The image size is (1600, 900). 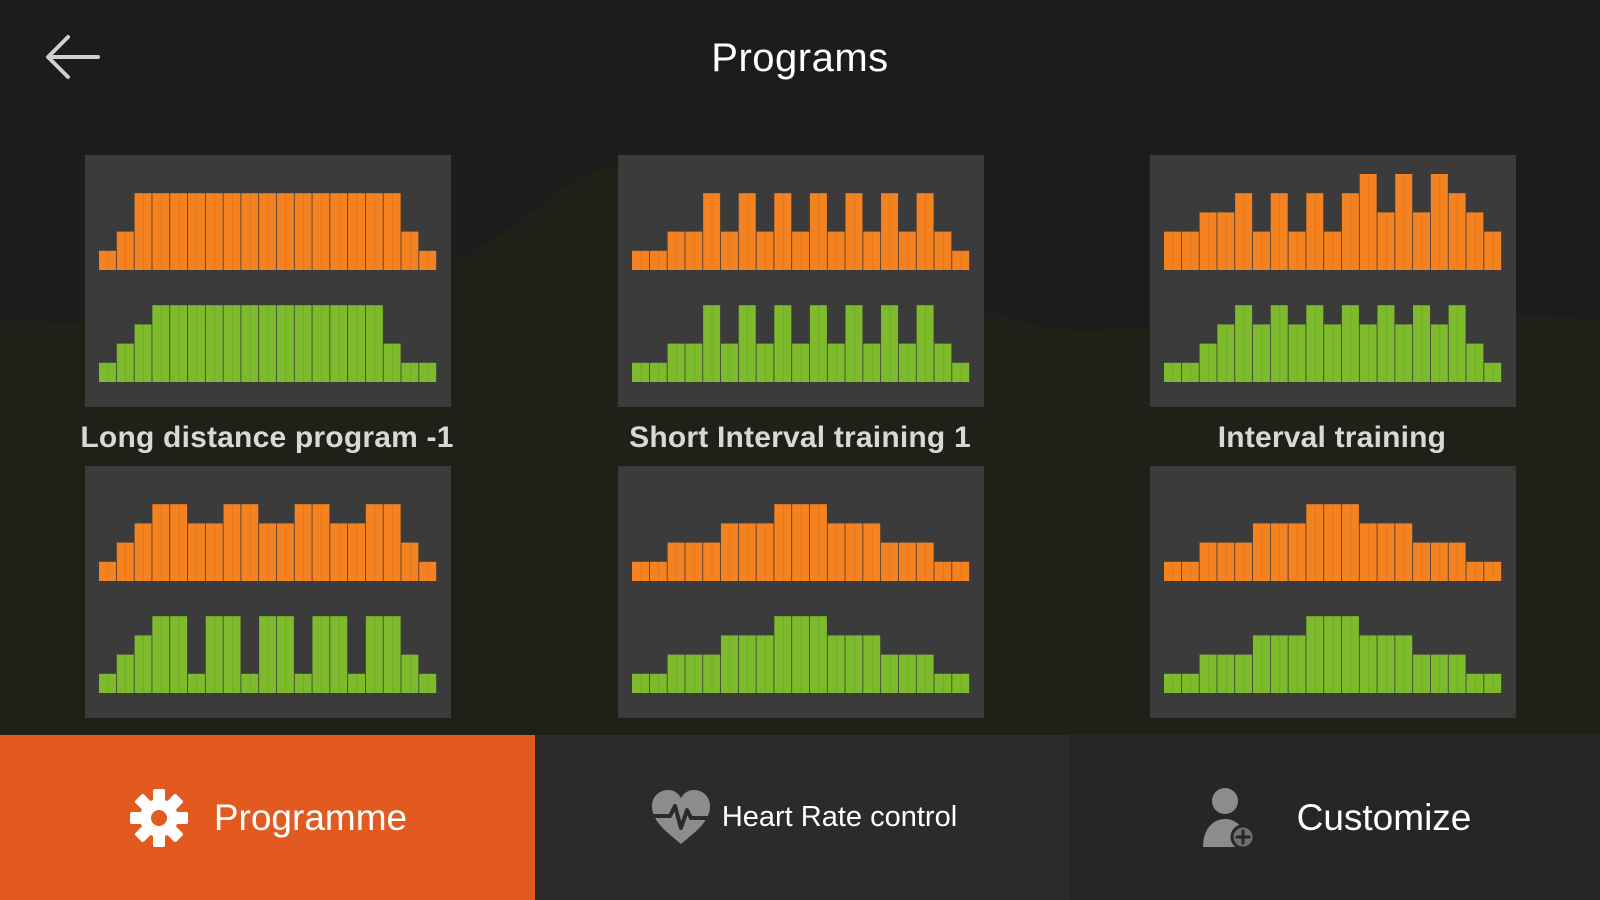 What do you see at coordinates (268, 281) in the screenshot?
I see `program-card-long-distance` at bounding box center [268, 281].